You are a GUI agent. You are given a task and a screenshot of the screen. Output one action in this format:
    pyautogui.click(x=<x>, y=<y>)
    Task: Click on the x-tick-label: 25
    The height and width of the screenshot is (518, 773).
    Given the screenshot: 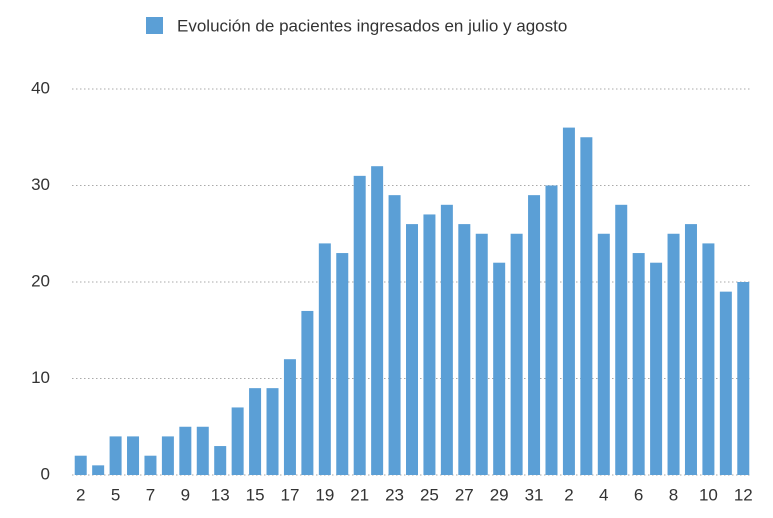 What is the action you would take?
    pyautogui.click(x=429, y=494)
    